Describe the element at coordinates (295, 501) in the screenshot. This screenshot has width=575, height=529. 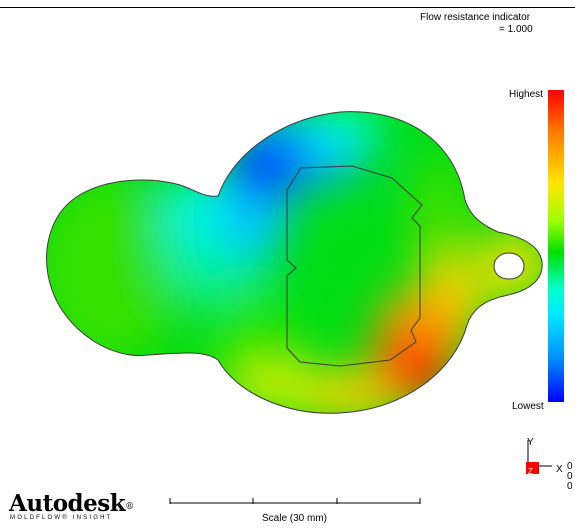
I see `scale-bar` at that location.